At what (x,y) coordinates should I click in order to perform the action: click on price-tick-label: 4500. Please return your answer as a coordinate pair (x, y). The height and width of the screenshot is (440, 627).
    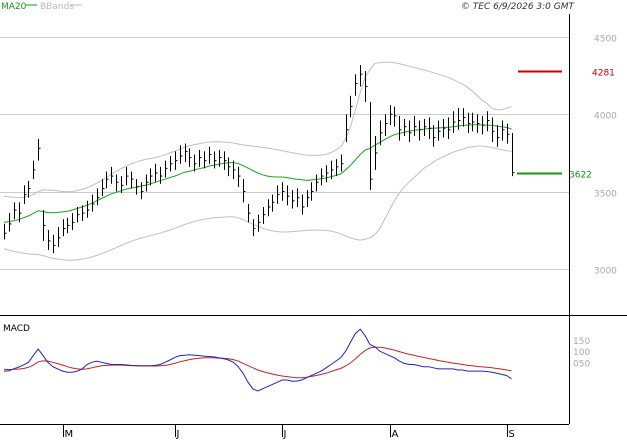
    Looking at the image, I should click on (605, 40).